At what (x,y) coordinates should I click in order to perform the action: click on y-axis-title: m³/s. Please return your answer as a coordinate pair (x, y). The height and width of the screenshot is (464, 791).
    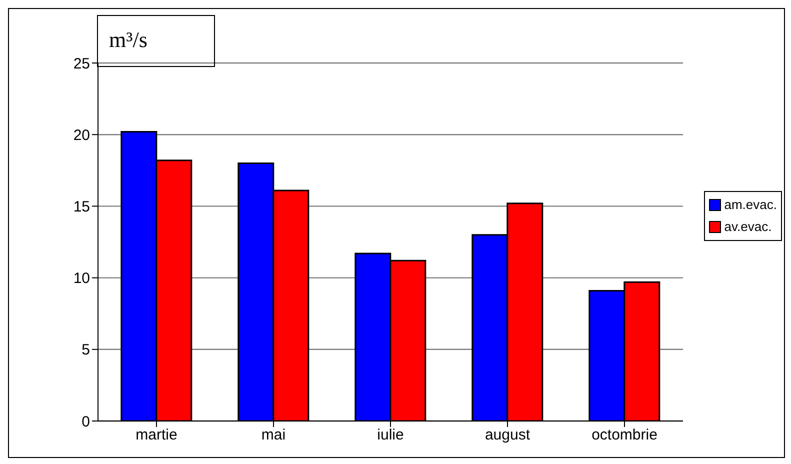
    Looking at the image, I should click on (128, 40).